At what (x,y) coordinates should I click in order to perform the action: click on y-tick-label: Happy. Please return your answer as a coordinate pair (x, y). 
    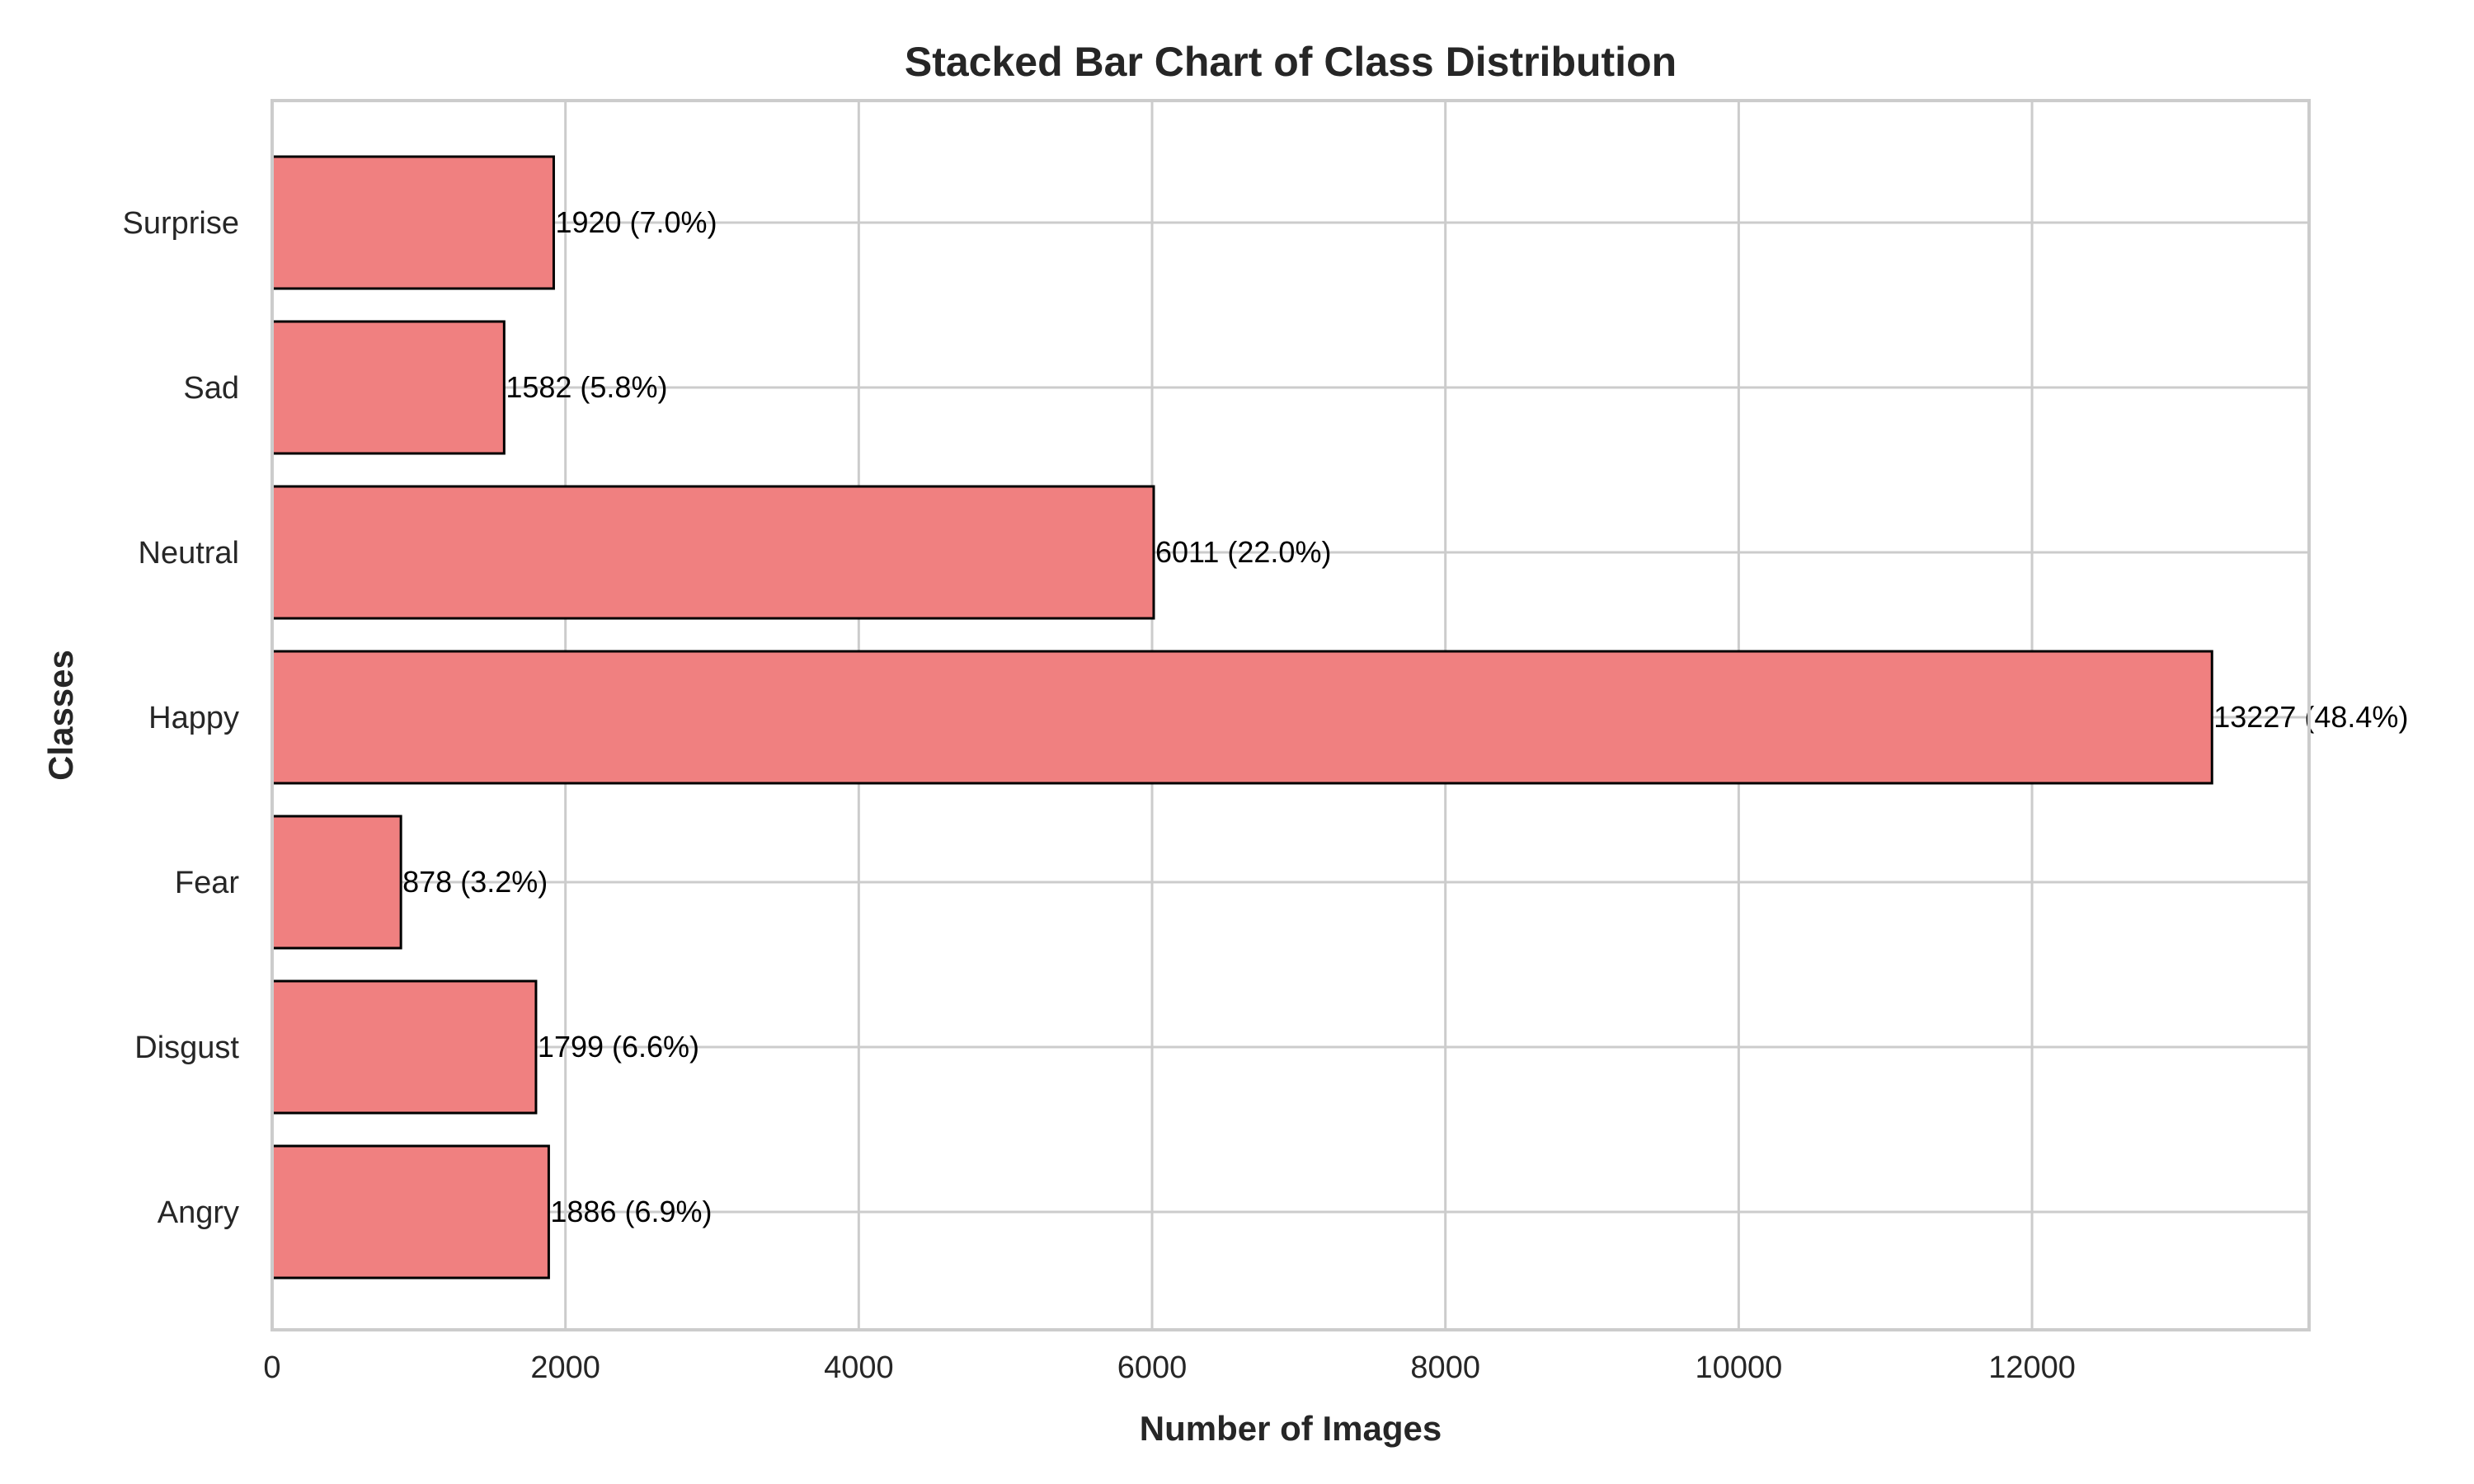
    Looking at the image, I should click on (193, 718).